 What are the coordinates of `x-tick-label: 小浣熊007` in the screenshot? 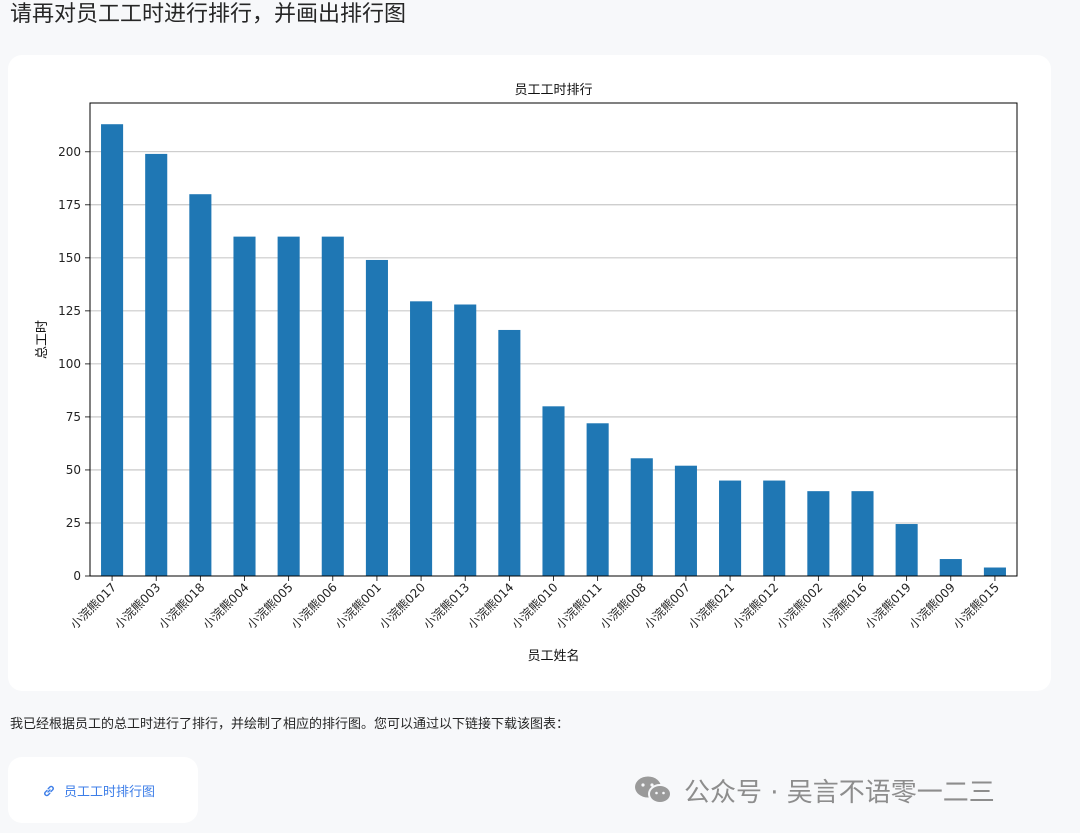 It's located at (667, 606).